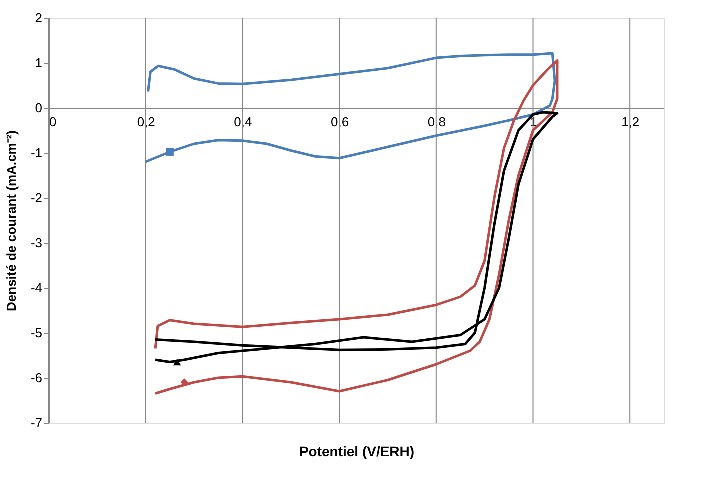 The width and height of the screenshot is (718, 482). I want to click on y-tick-label: -4, so click(36, 288).